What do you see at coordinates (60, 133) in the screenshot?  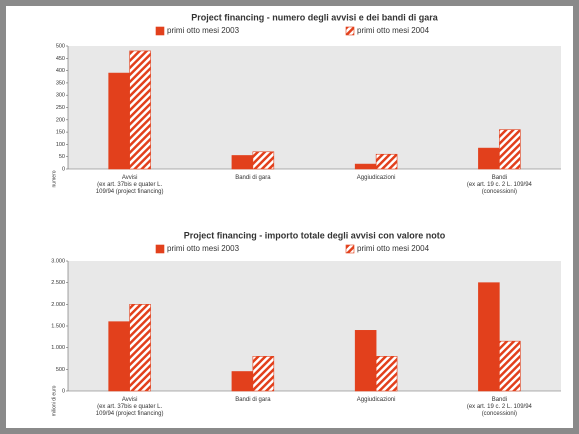 I see `y-tick-label: 150` at bounding box center [60, 133].